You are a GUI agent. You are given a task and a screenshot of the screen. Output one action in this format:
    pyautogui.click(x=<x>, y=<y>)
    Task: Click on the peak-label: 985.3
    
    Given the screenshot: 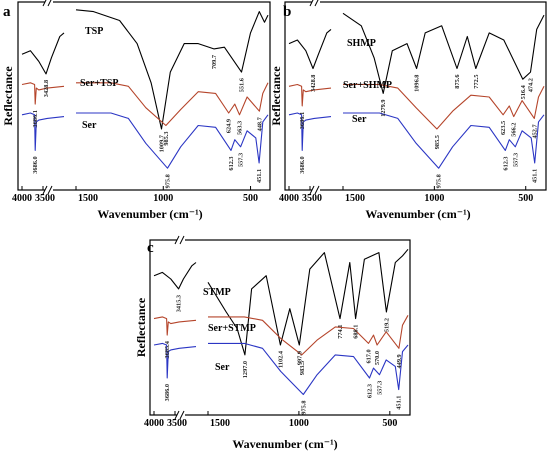 What is the action you would take?
    pyautogui.click(x=166, y=138)
    